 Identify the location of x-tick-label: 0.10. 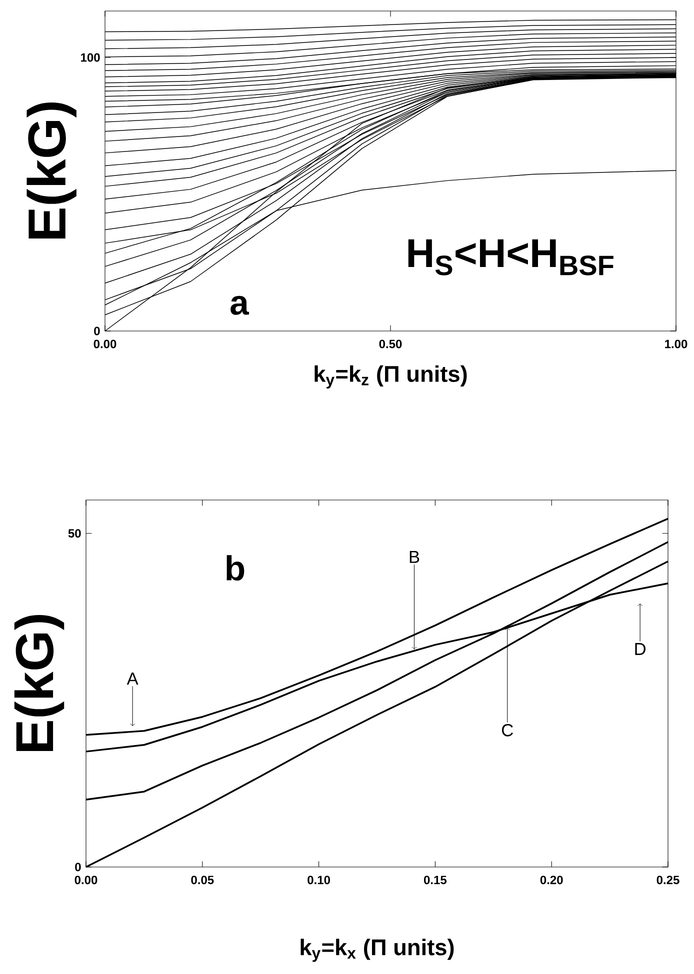
(319, 880).